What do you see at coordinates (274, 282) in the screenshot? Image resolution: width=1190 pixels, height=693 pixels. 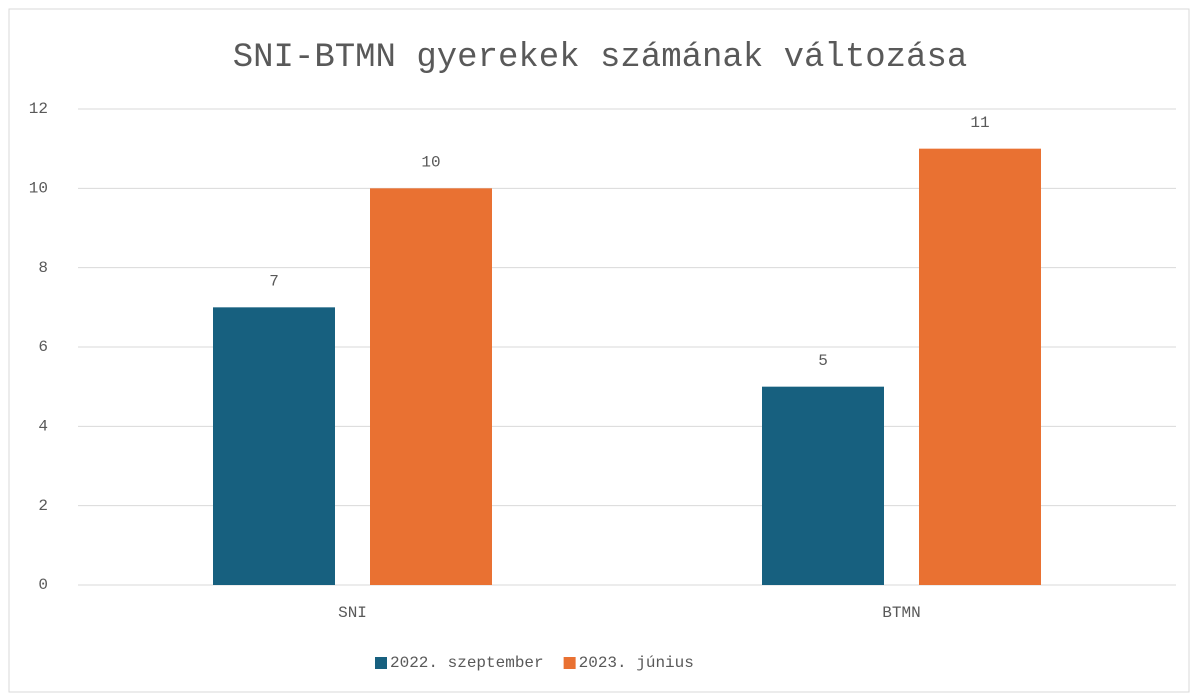 I see `data-label: 7` at bounding box center [274, 282].